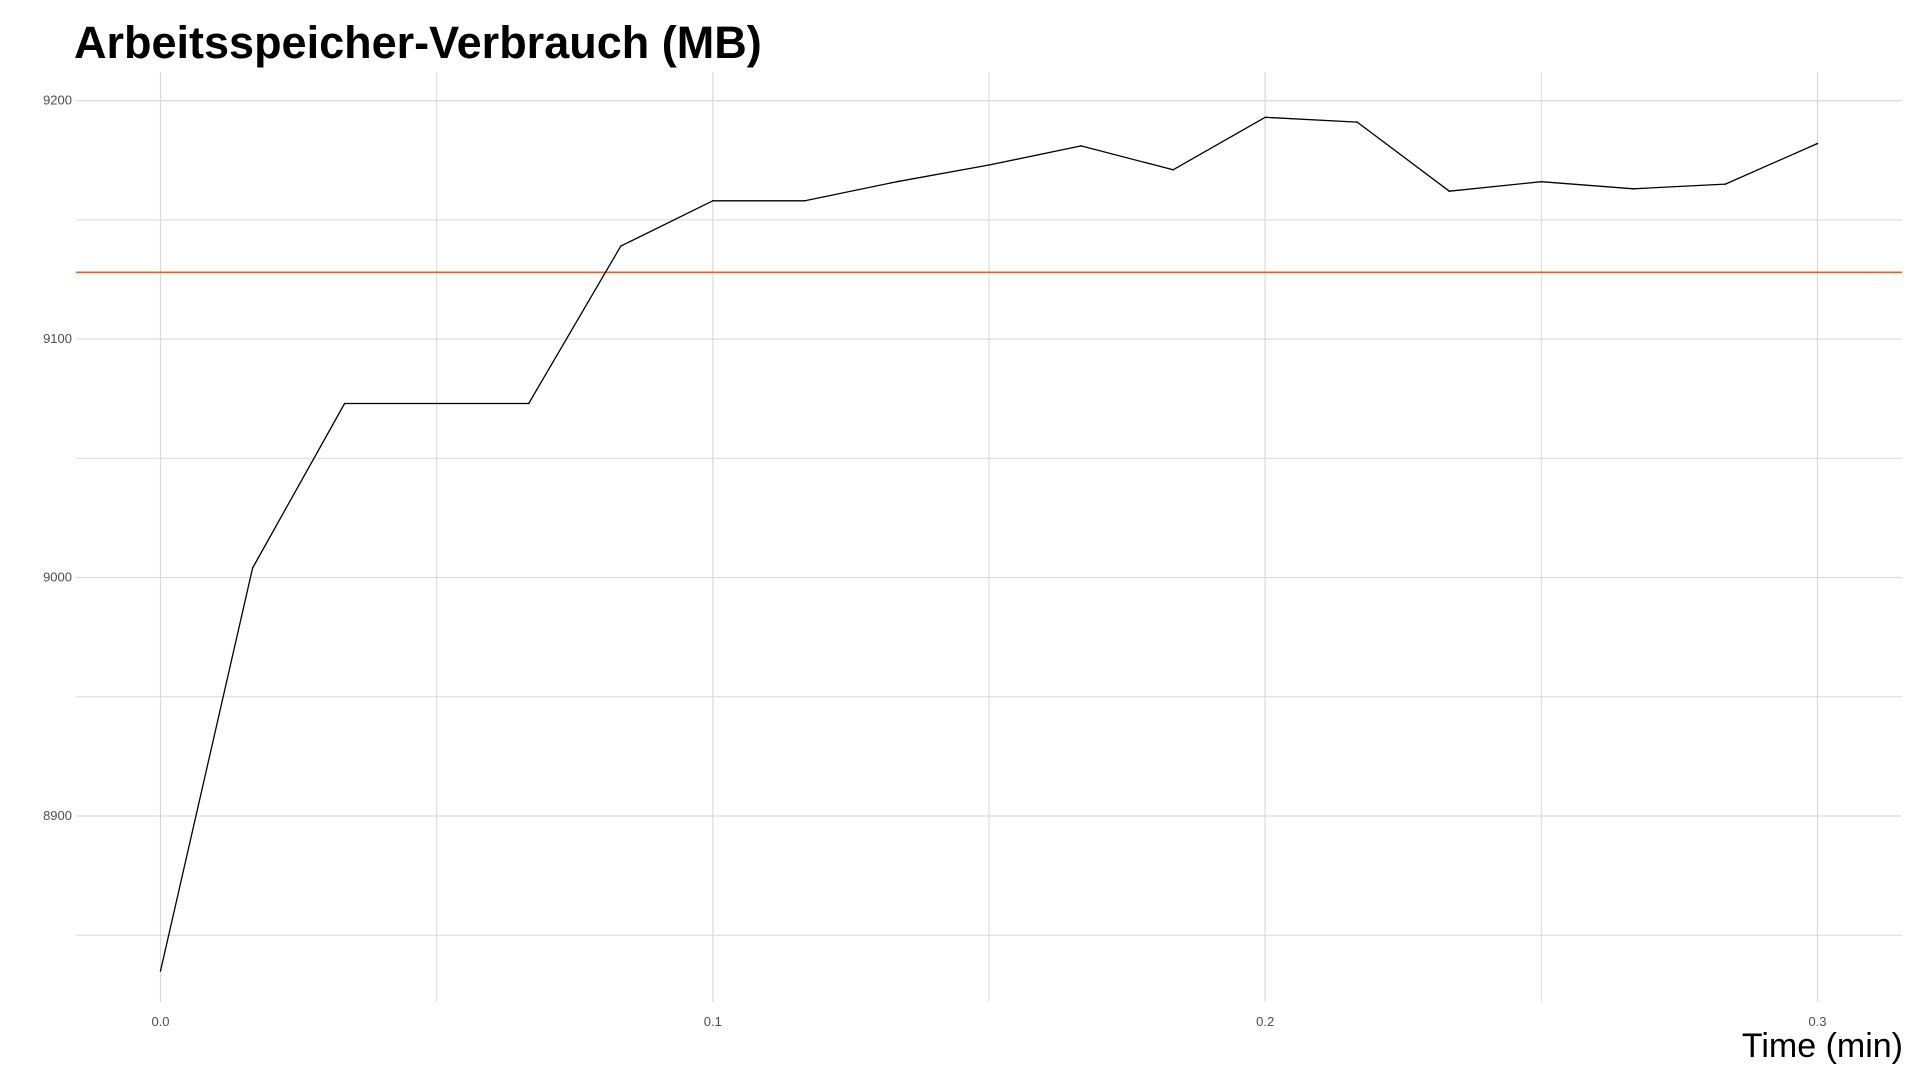 This screenshot has height=1080, width=1920. I want to click on y-tick-label: 9000, so click(57, 577).